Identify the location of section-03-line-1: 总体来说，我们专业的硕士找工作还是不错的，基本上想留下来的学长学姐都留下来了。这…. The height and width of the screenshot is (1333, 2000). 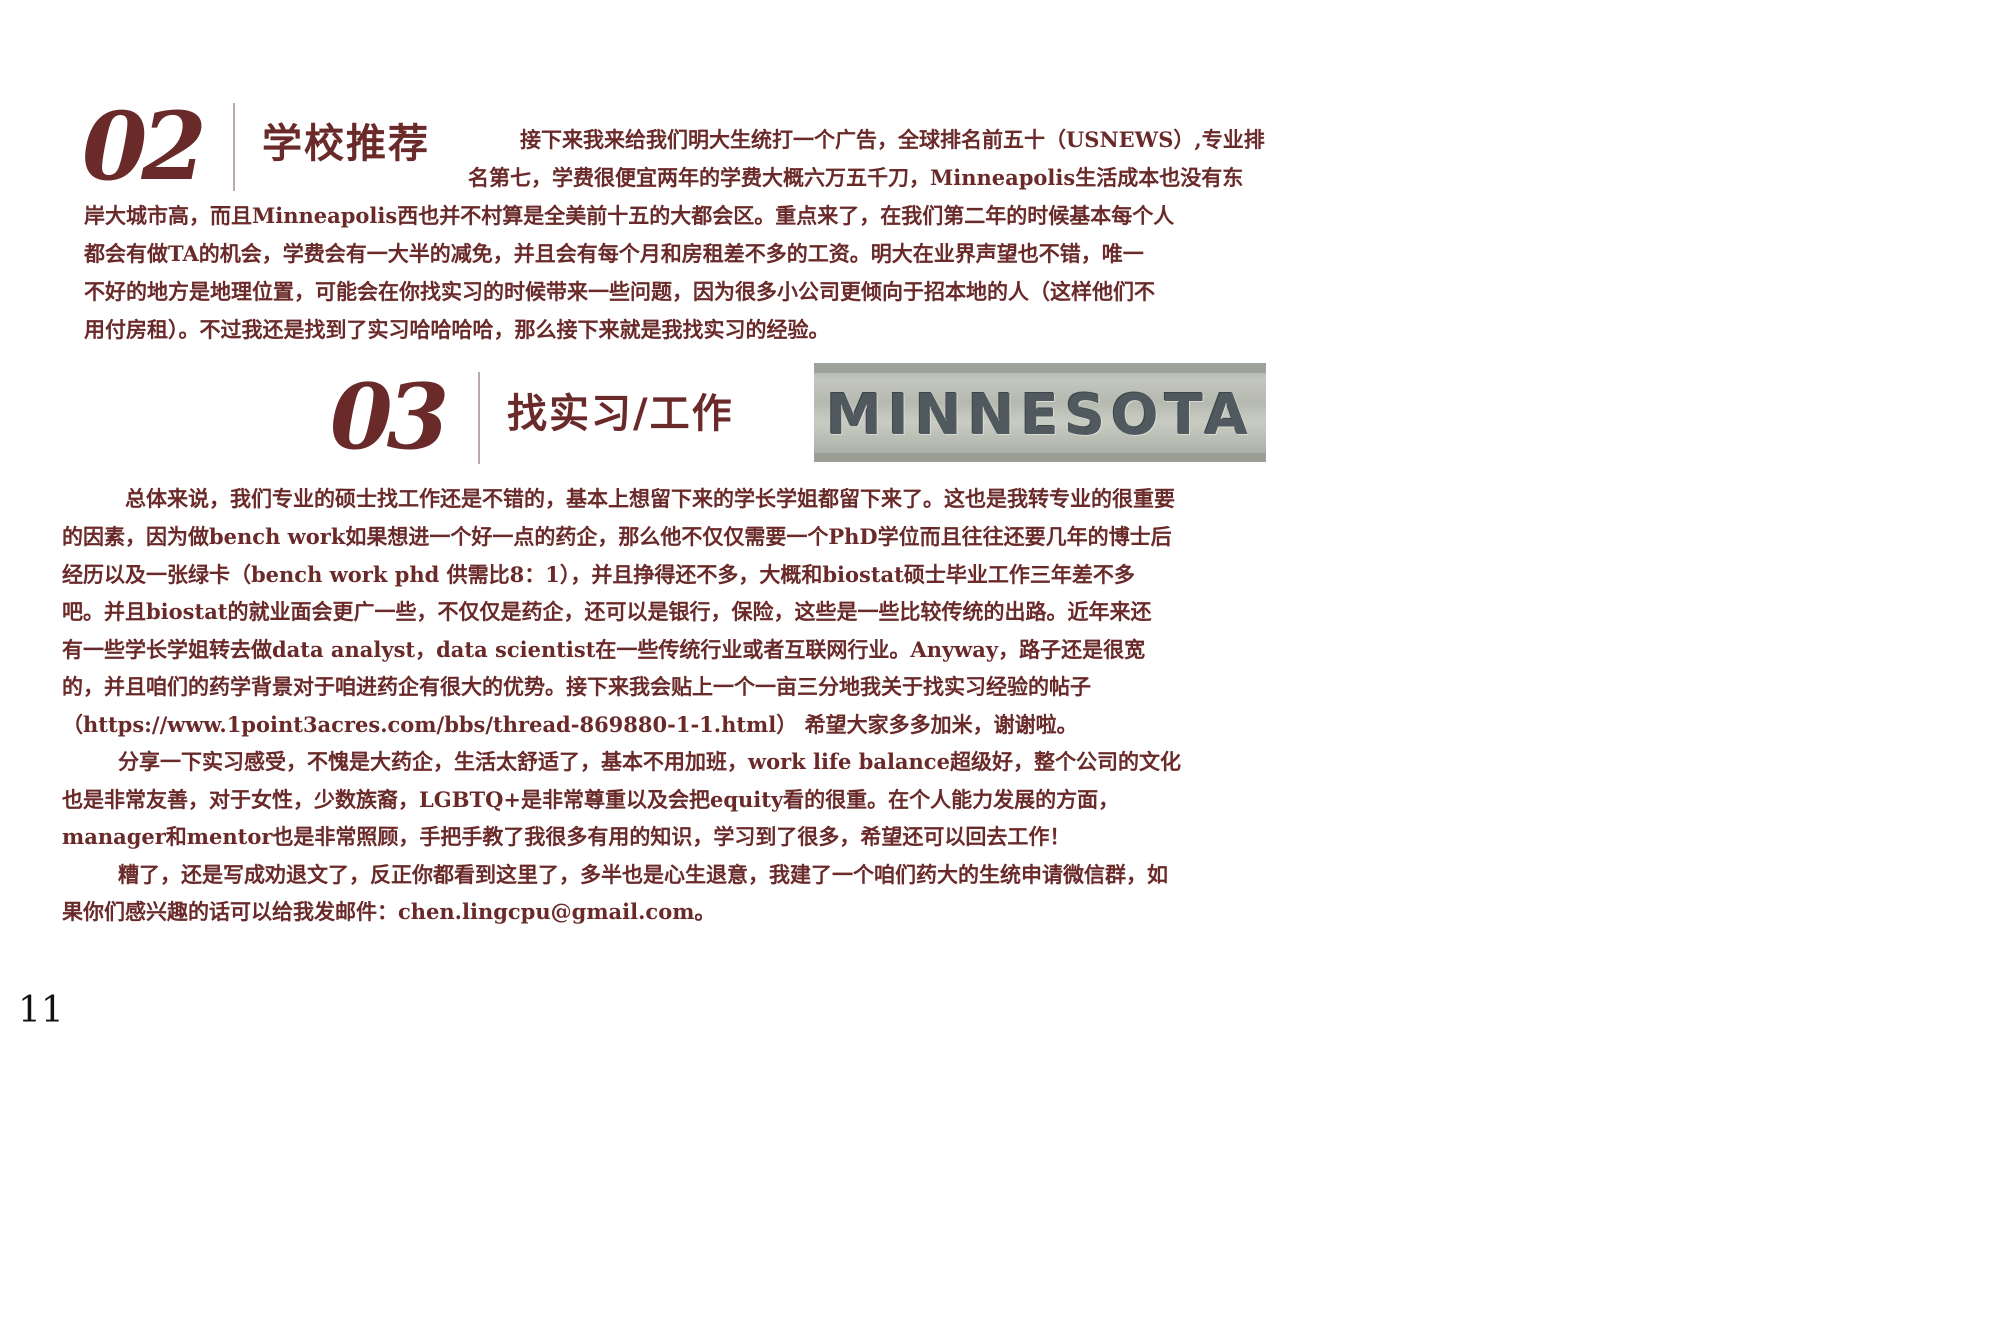
(650, 498).